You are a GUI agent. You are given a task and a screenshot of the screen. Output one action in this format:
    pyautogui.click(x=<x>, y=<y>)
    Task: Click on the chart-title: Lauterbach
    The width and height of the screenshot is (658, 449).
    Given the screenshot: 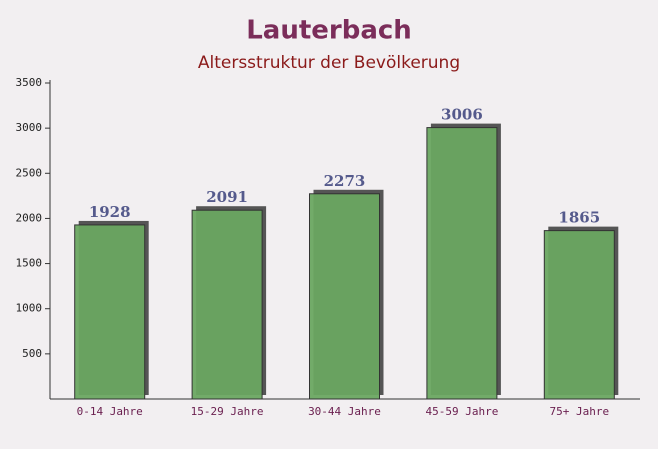 What is the action you would take?
    pyautogui.click(x=329, y=31)
    